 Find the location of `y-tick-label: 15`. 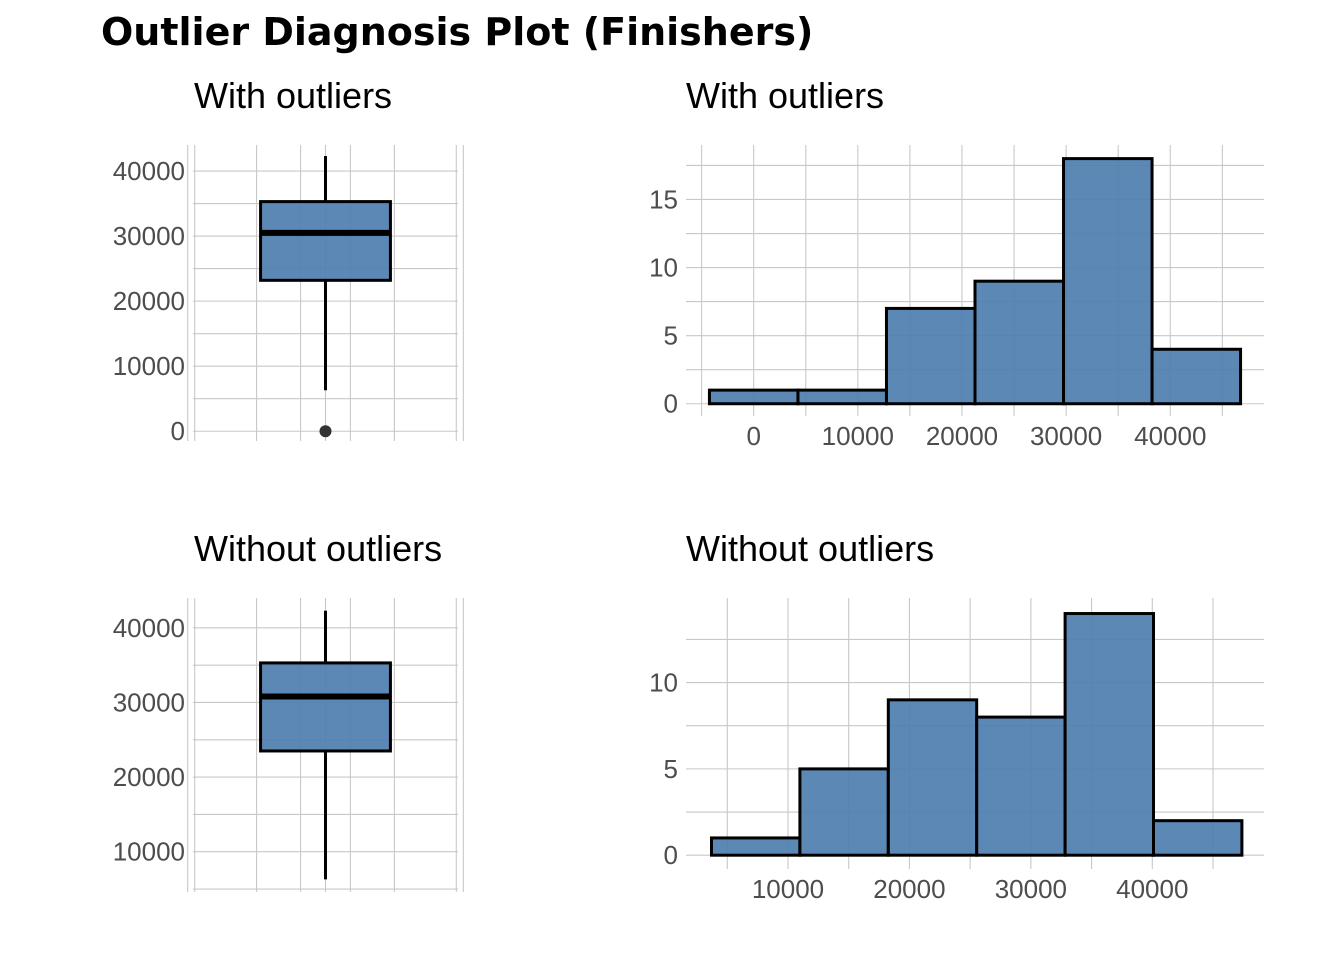

y-tick-label: 15 is located at coordinates (663, 199).